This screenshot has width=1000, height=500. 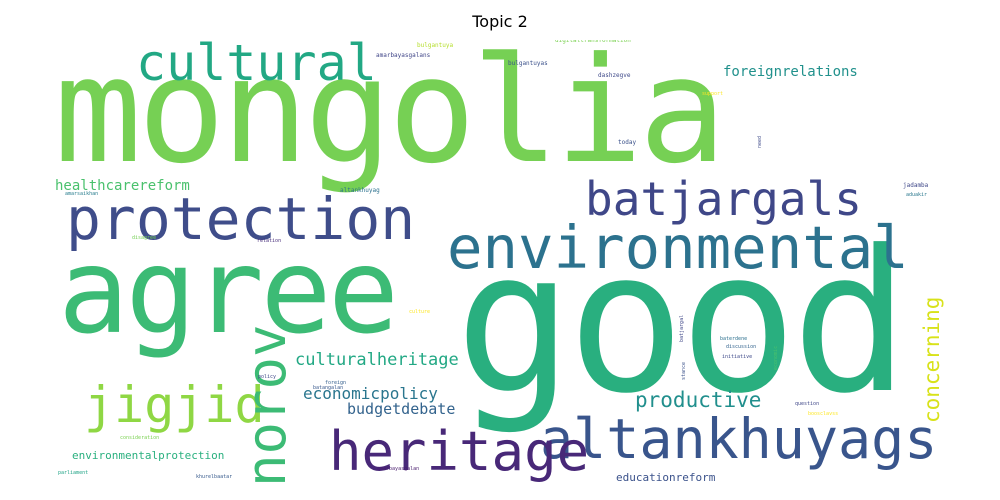 What do you see at coordinates (684, 370) in the screenshot?
I see `word-stance: stance` at bounding box center [684, 370].